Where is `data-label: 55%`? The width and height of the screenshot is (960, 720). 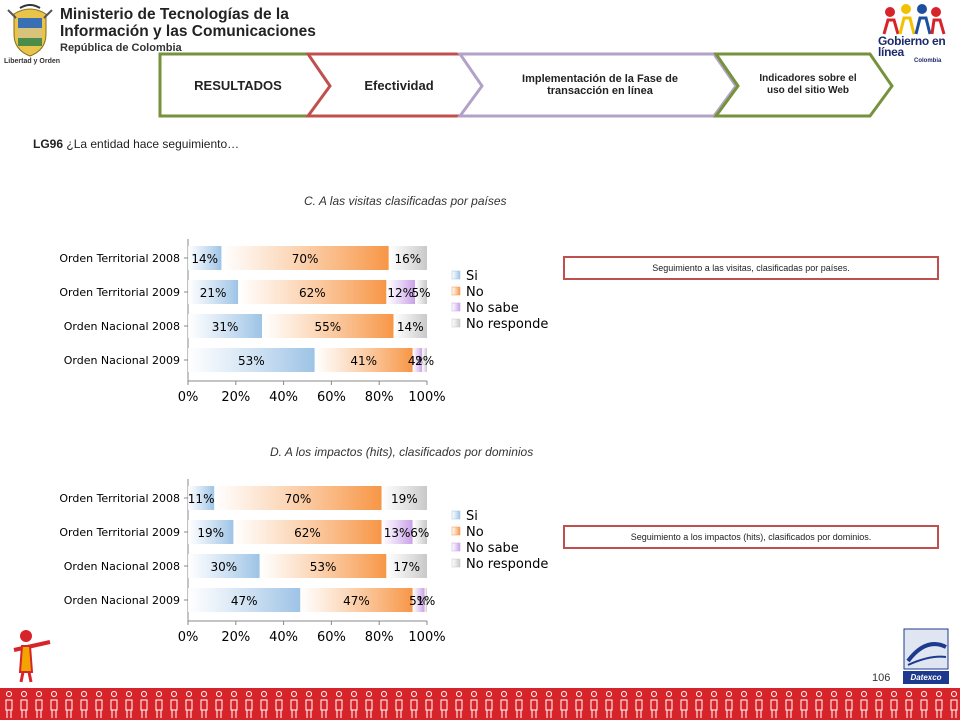
data-label: 55% is located at coordinates (327, 327).